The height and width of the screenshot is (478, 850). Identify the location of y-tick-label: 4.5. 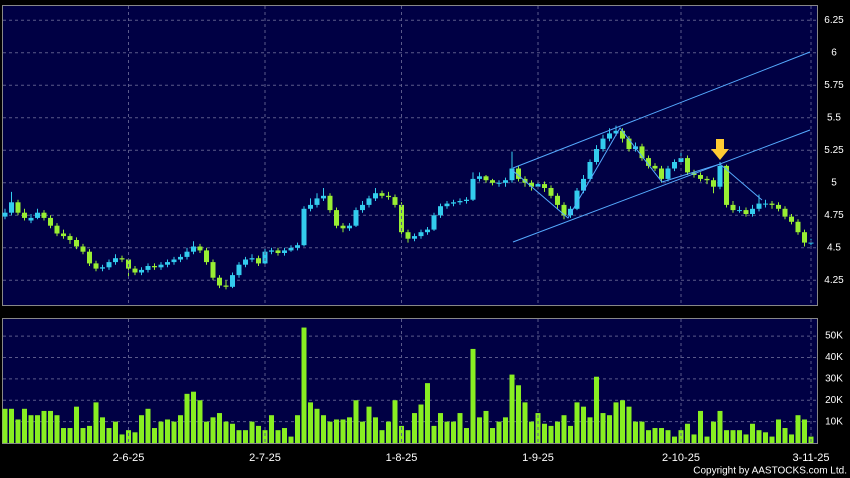
(834, 247).